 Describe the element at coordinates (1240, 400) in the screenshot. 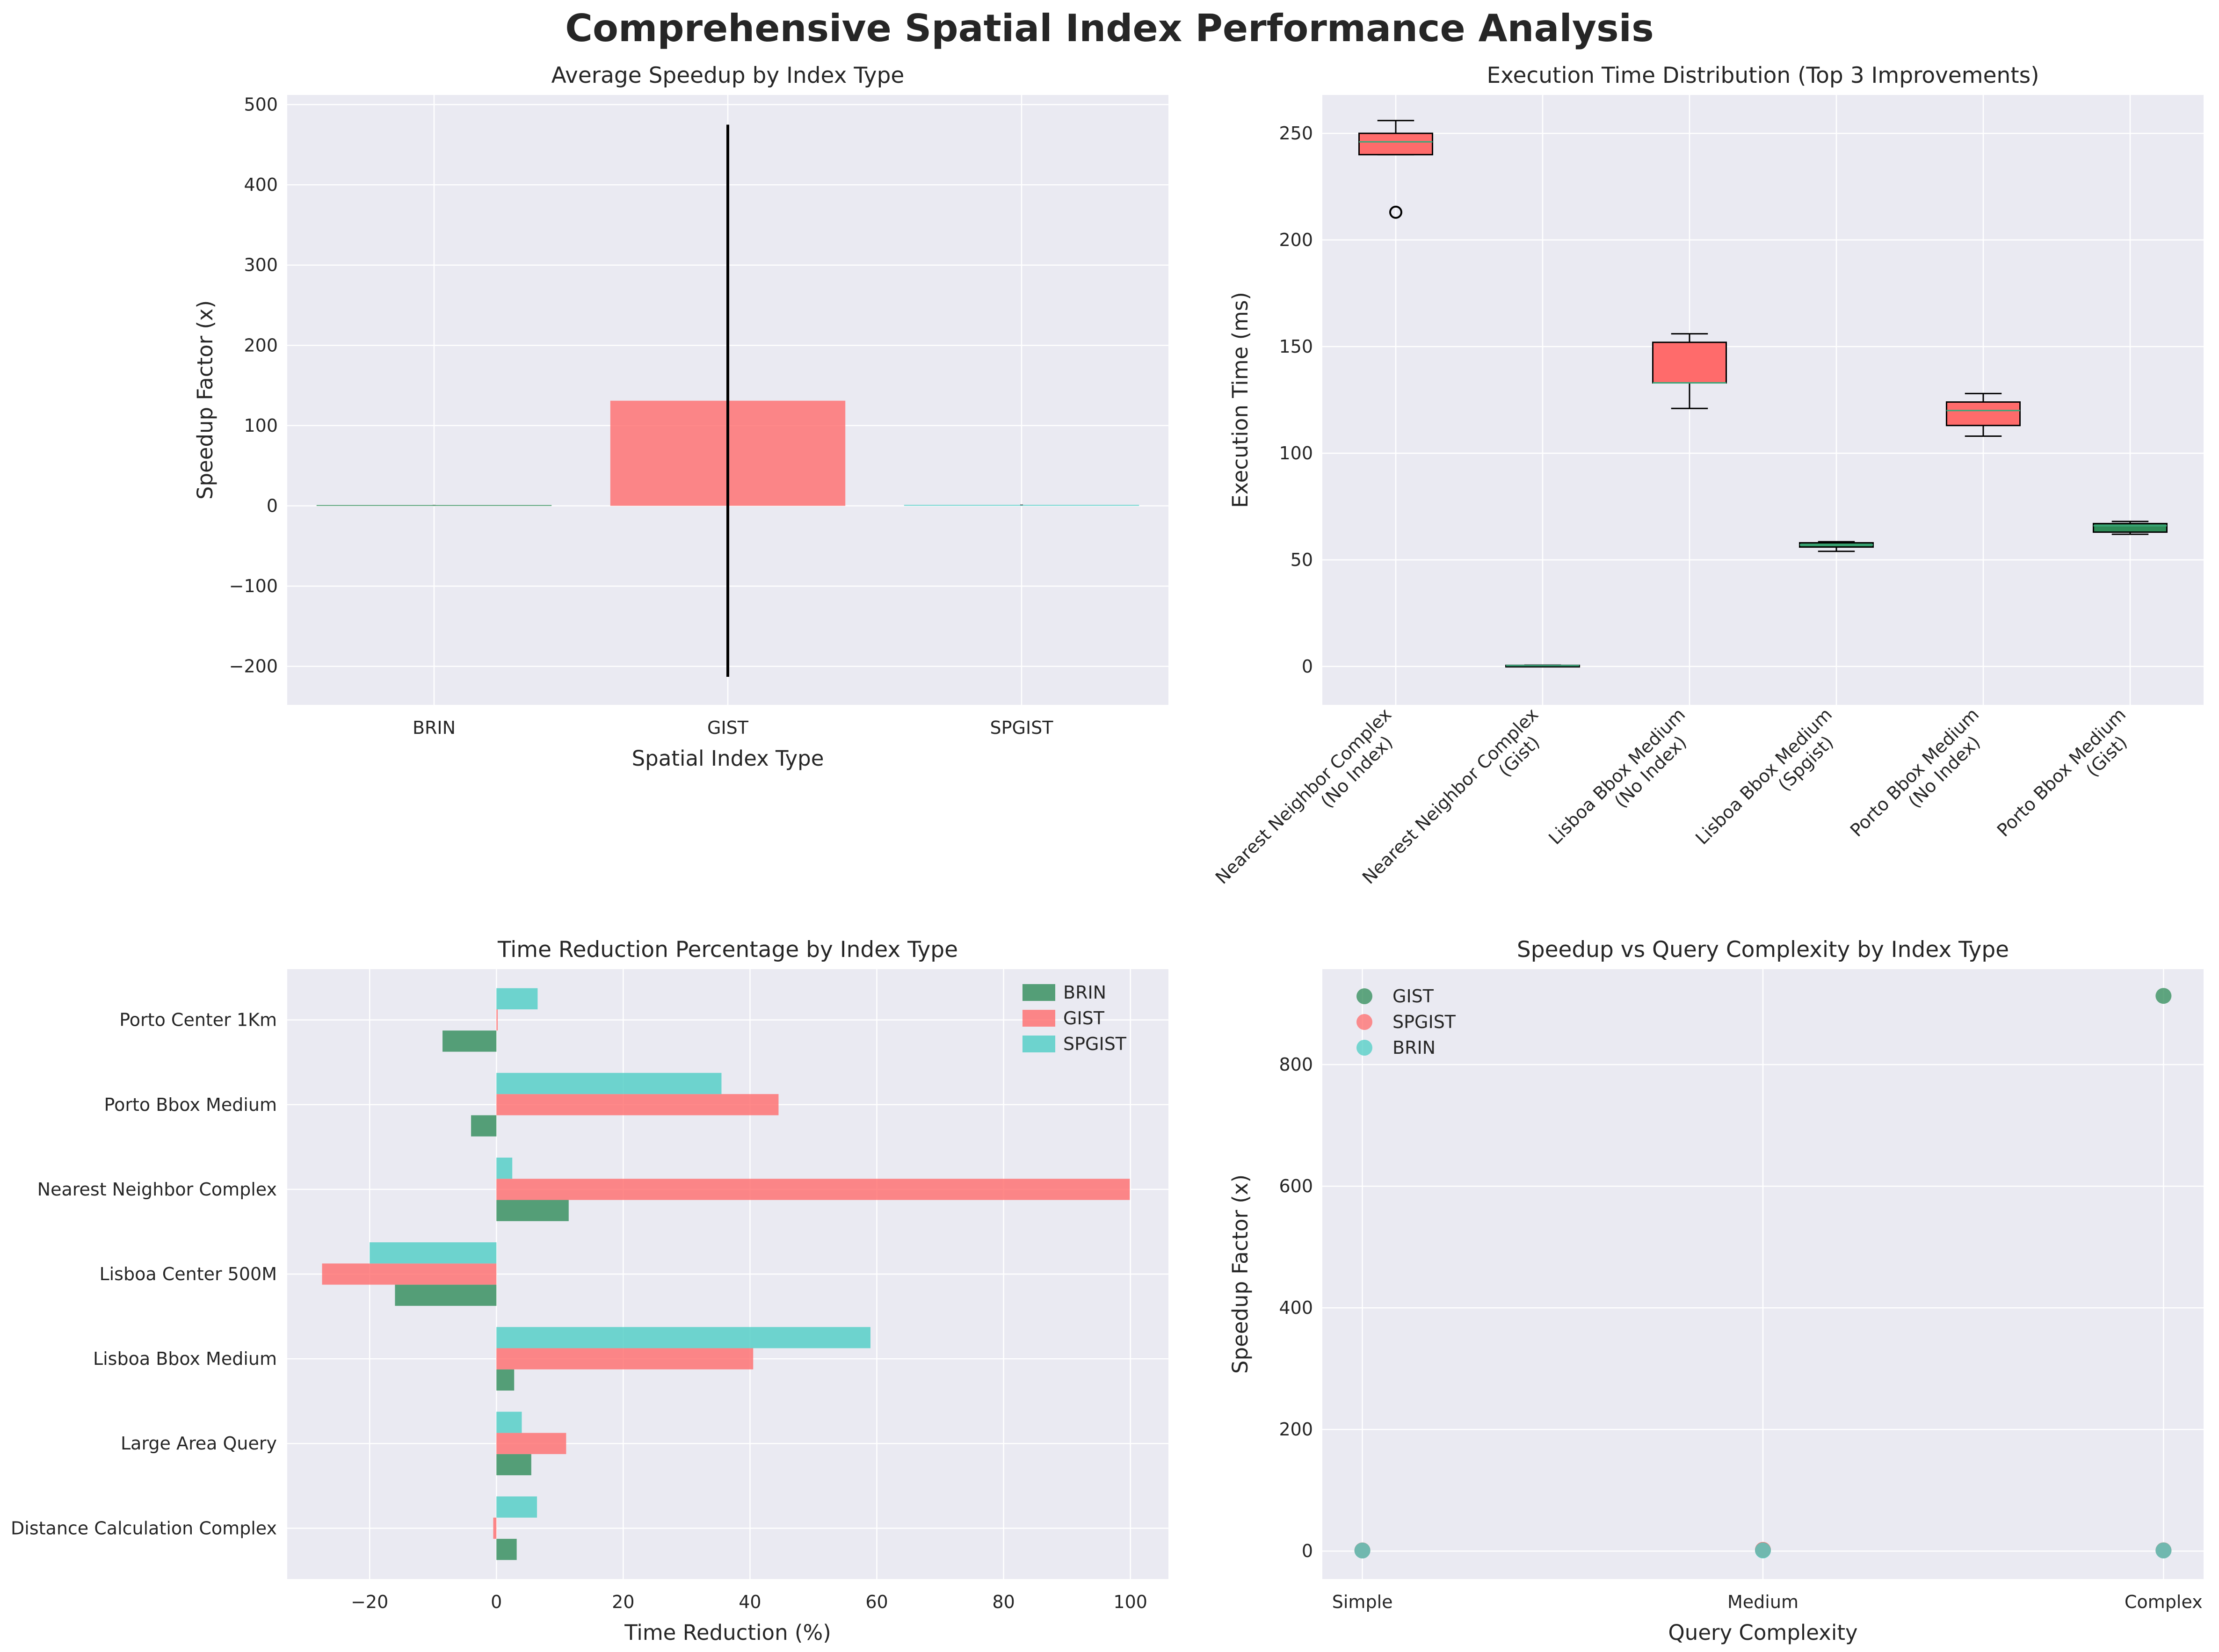

I see `y-axis-label: Execution Time (ms)` at that location.